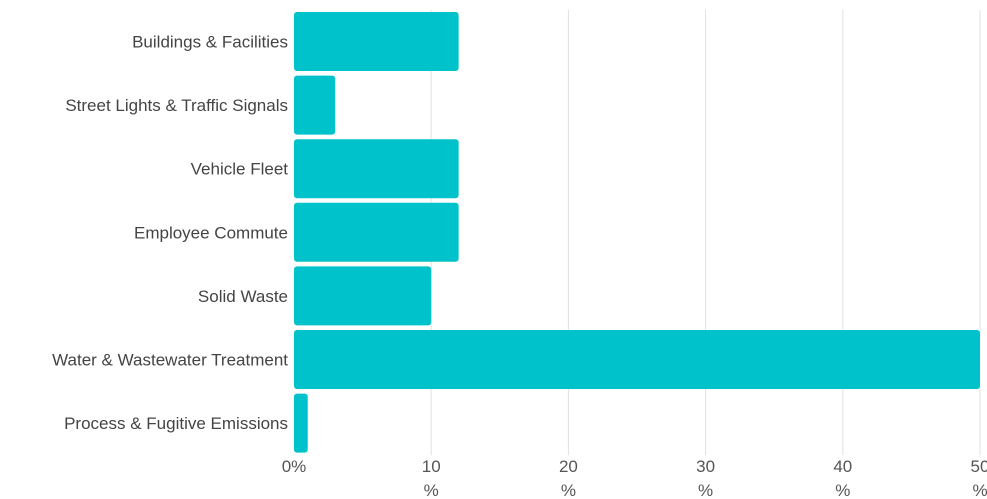 This screenshot has height=499, width=987. What do you see at coordinates (376, 41) in the screenshot?
I see `bar-buildings-and-facilities` at bounding box center [376, 41].